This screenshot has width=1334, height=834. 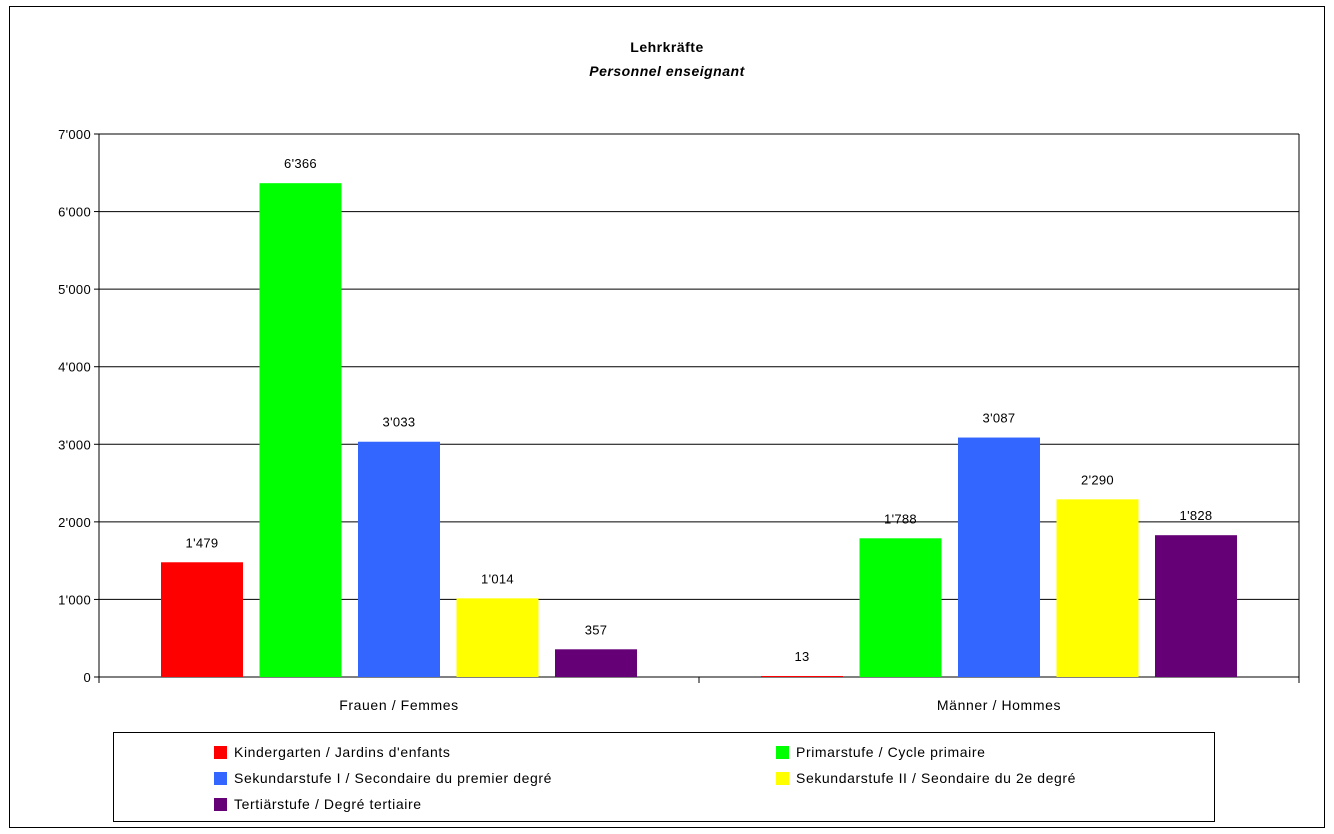 I want to click on y-tick-label: 1'000, so click(x=74, y=599).